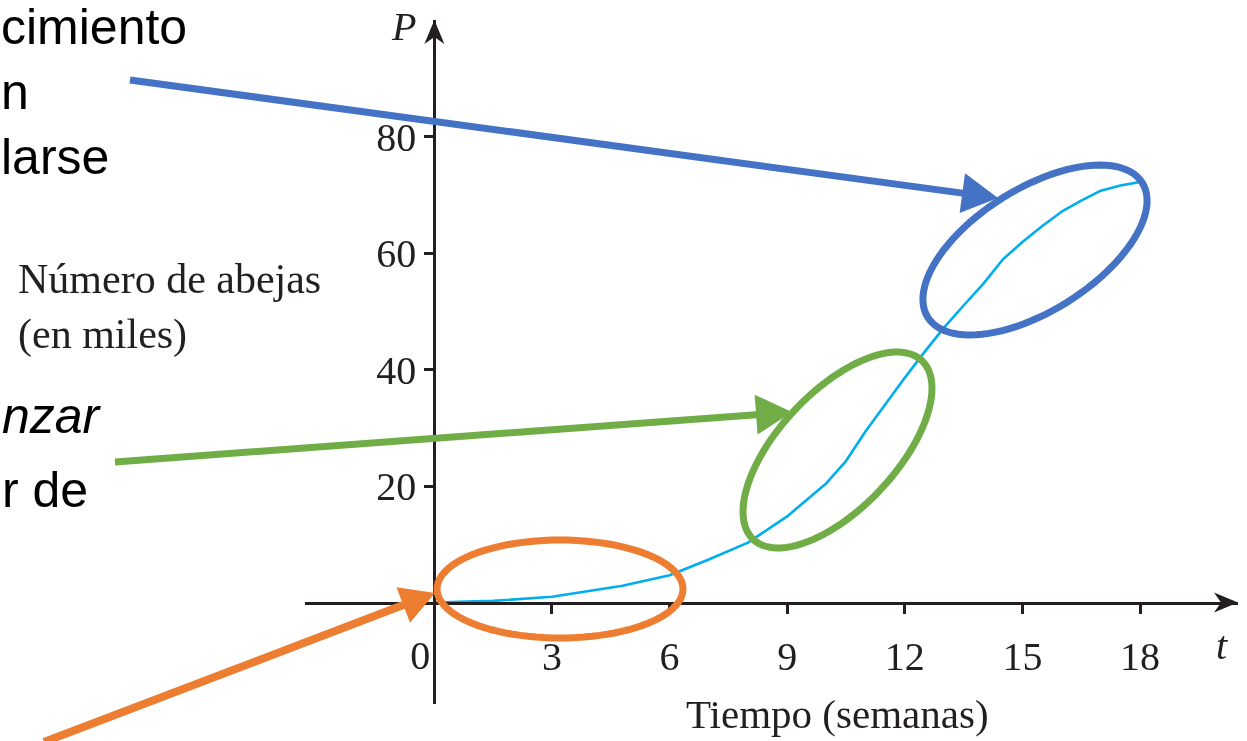 The image size is (1247, 741). What do you see at coordinates (45, 490) in the screenshot?
I see `text: r de` at bounding box center [45, 490].